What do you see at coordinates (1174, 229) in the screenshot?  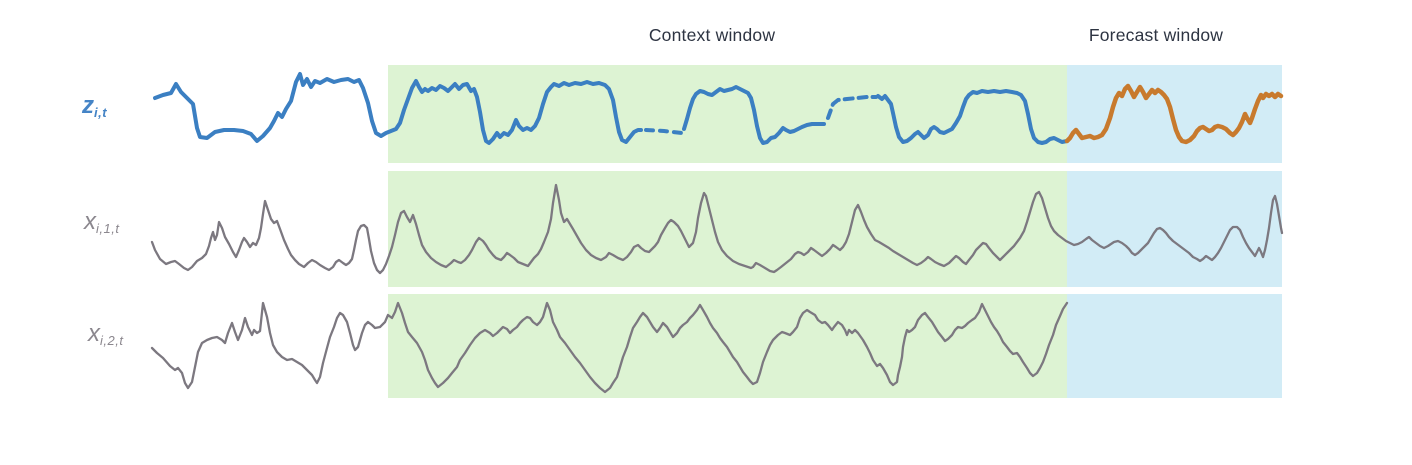 I see `forecast-band-covariate1-row` at bounding box center [1174, 229].